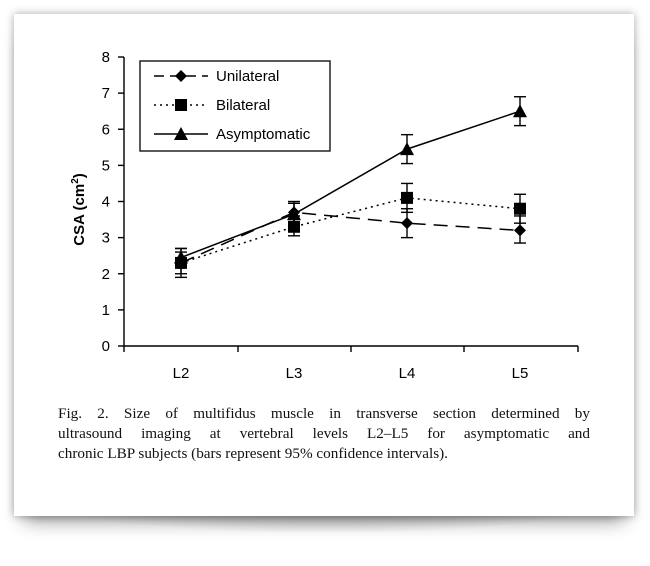 Image resolution: width=650 pixels, height=566 pixels. Describe the element at coordinates (520, 373) in the screenshot. I see `x-tick-label: L5` at that location.